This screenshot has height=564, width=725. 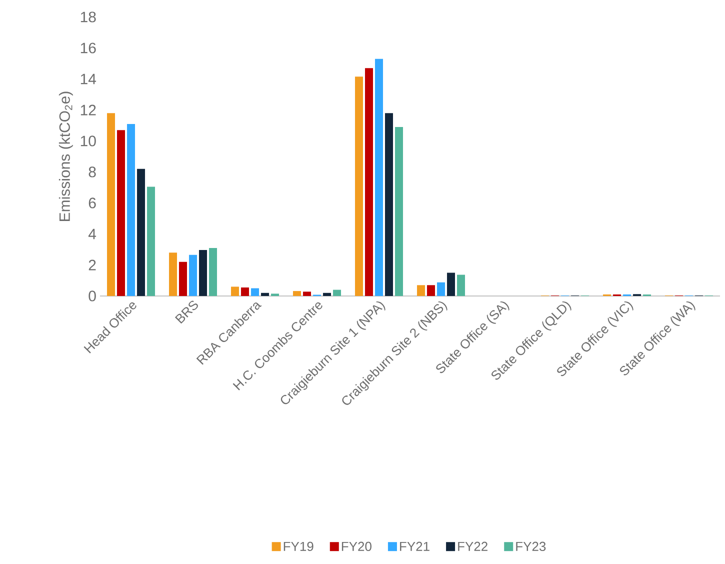 What do you see at coordinates (357, 547) in the screenshot?
I see `legend-label: FY20` at bounding box center [357, 547].